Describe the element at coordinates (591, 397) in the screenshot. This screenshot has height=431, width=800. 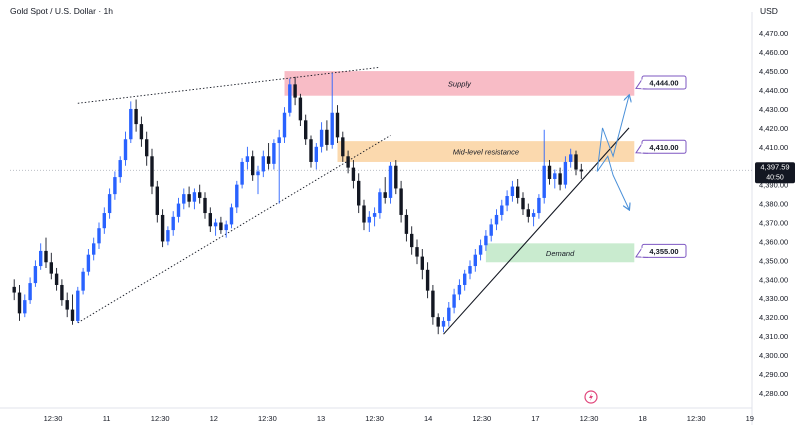
I see `lightning-icon` at that location.